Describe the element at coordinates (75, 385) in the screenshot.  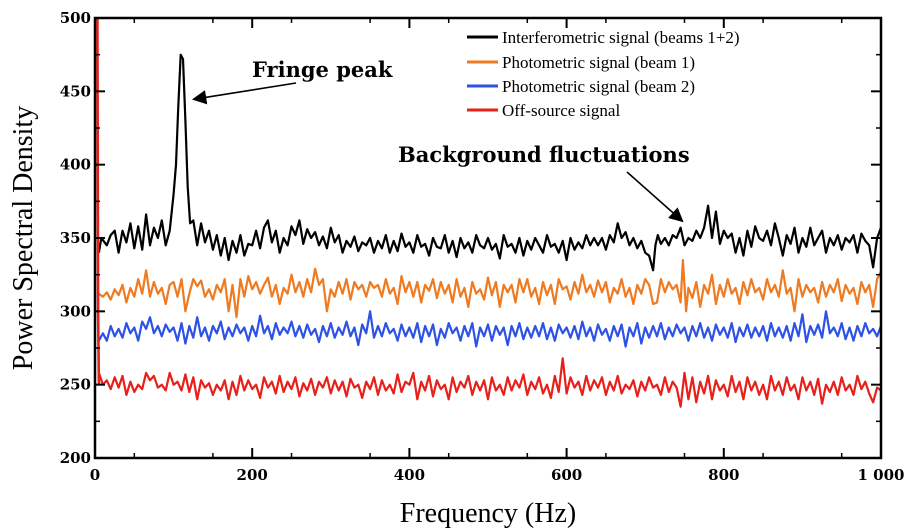
I see `y-tick-label: 250` at that location.